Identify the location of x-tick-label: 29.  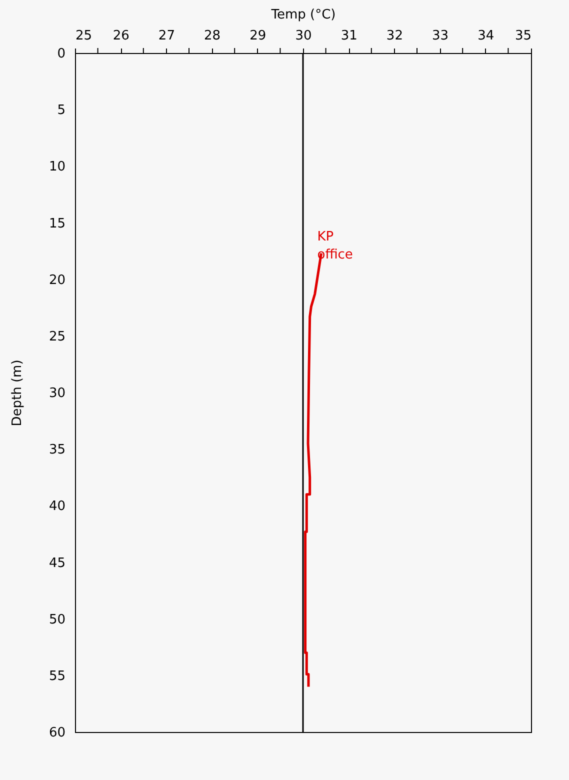
(258, 36).